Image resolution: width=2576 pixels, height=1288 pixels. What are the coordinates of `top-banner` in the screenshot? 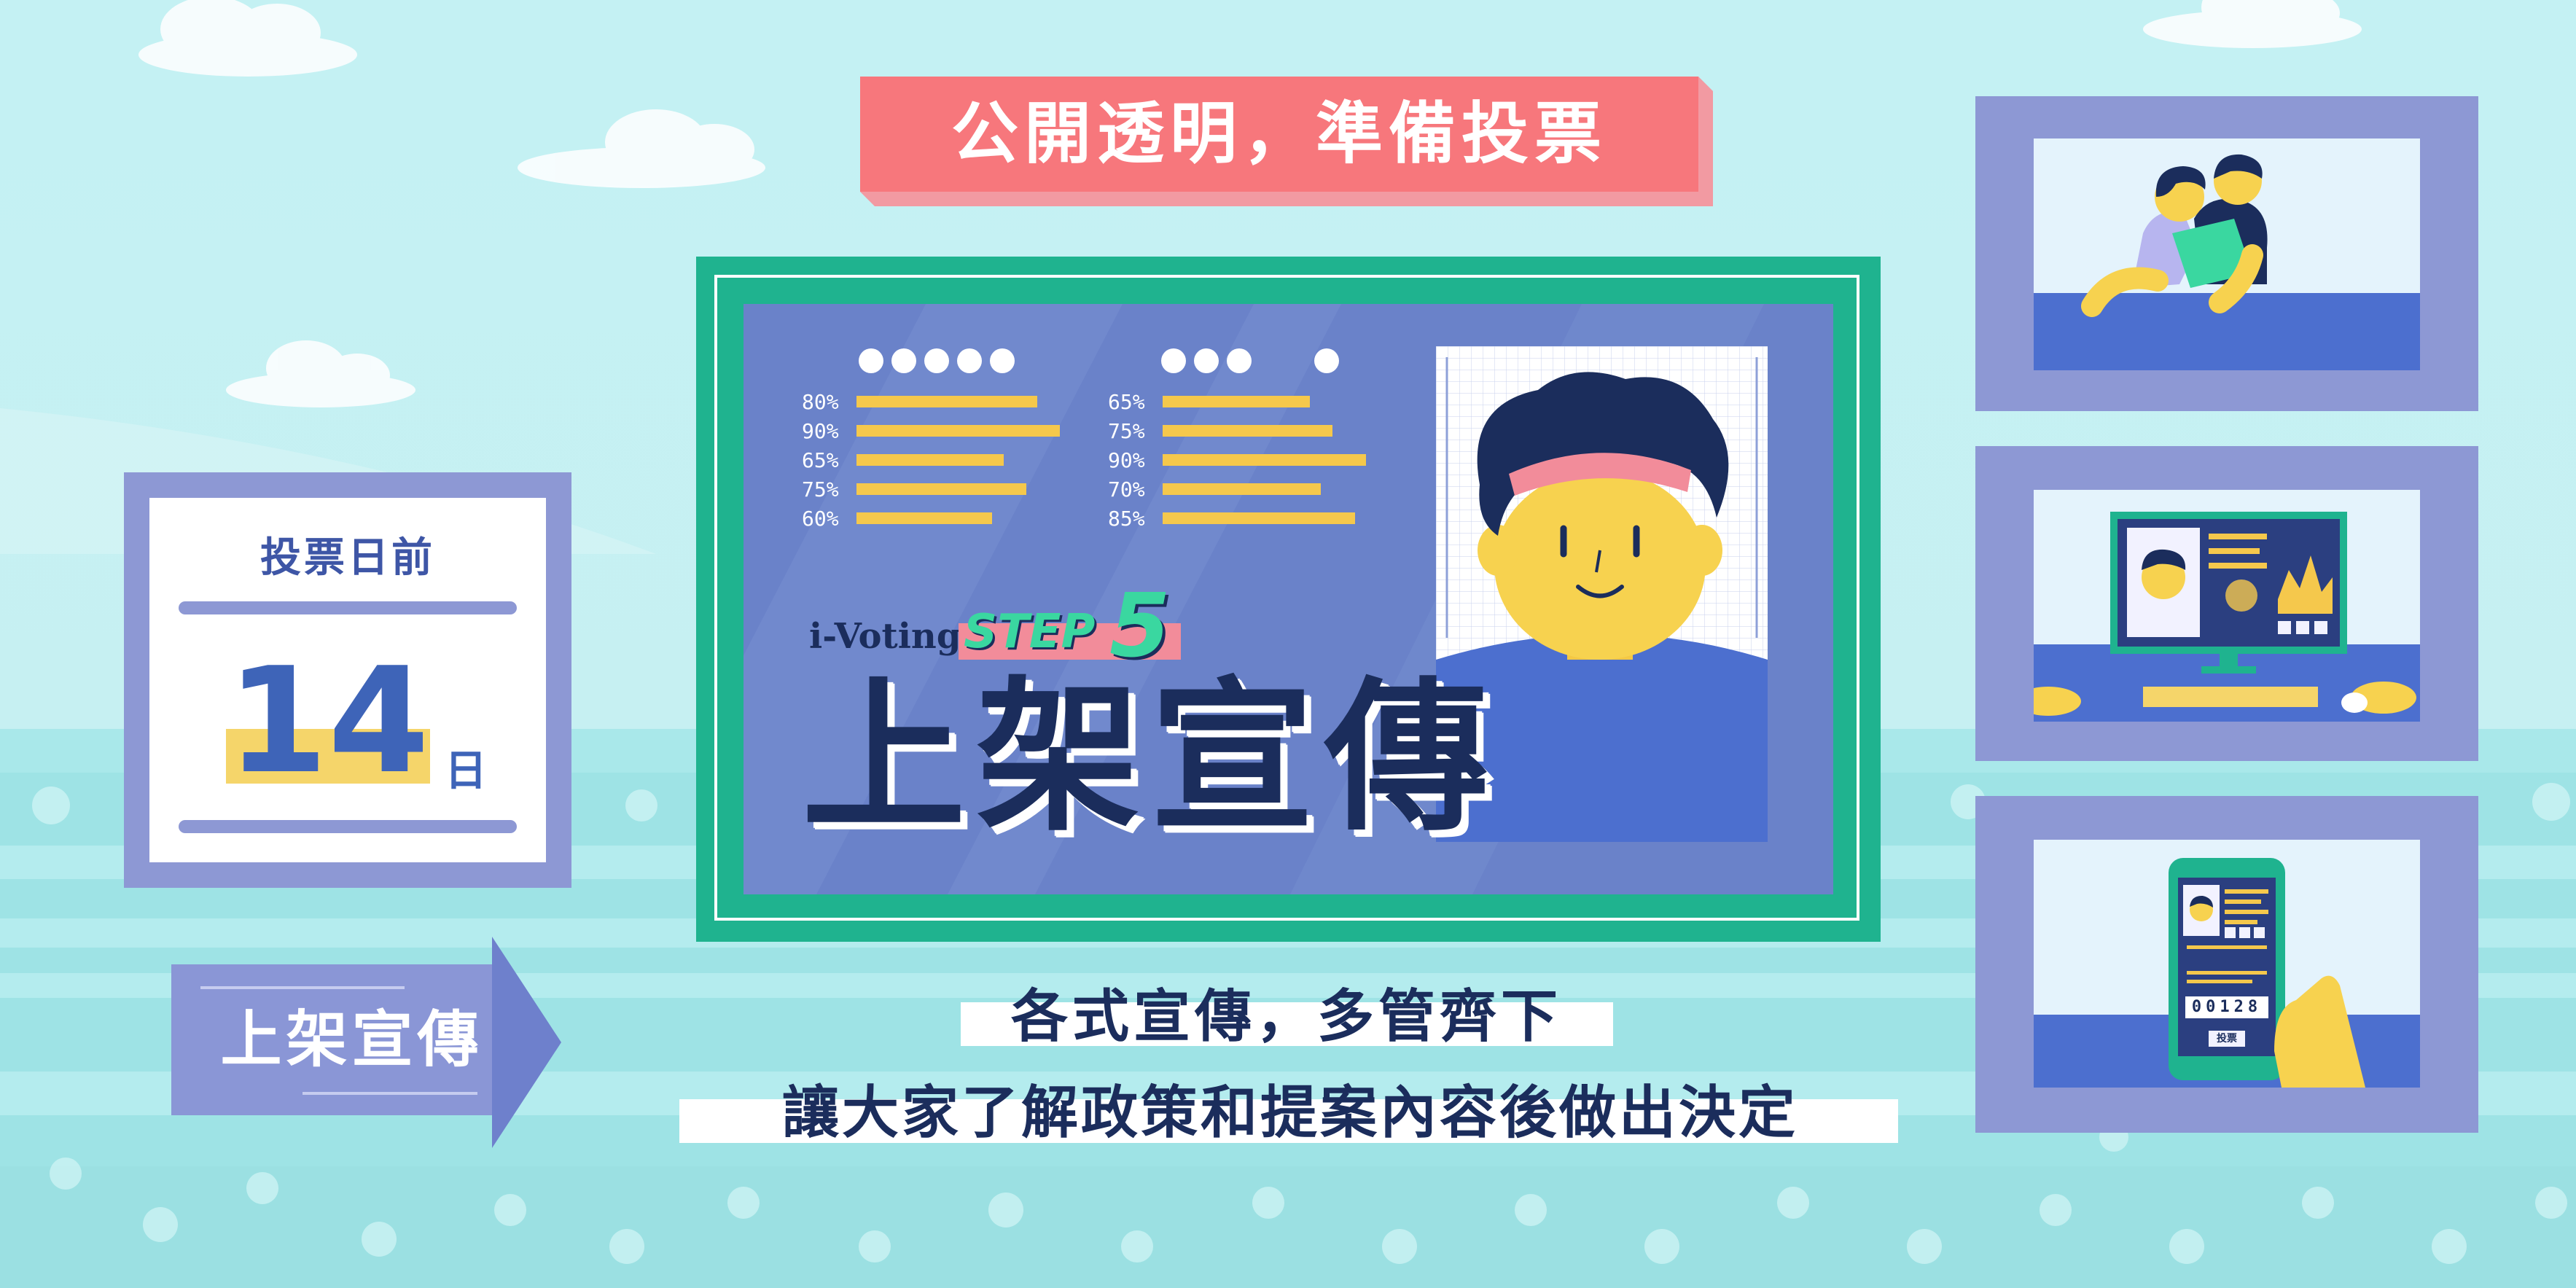 It's located at (1286, 141).